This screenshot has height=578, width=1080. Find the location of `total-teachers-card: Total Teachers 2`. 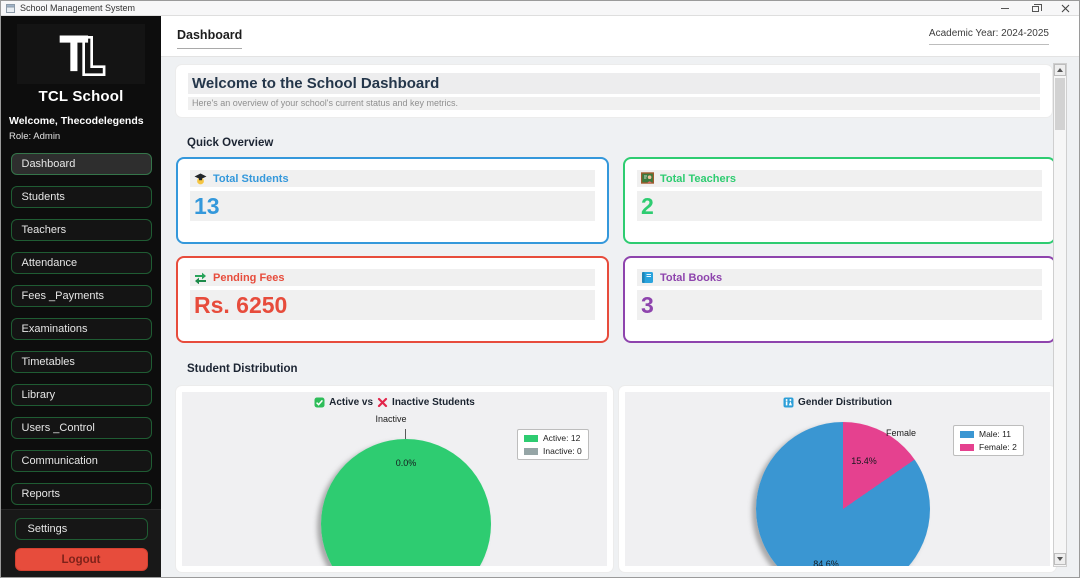

total-teachers-card: Total Teachers 2 is located at coordinates (839, 200).